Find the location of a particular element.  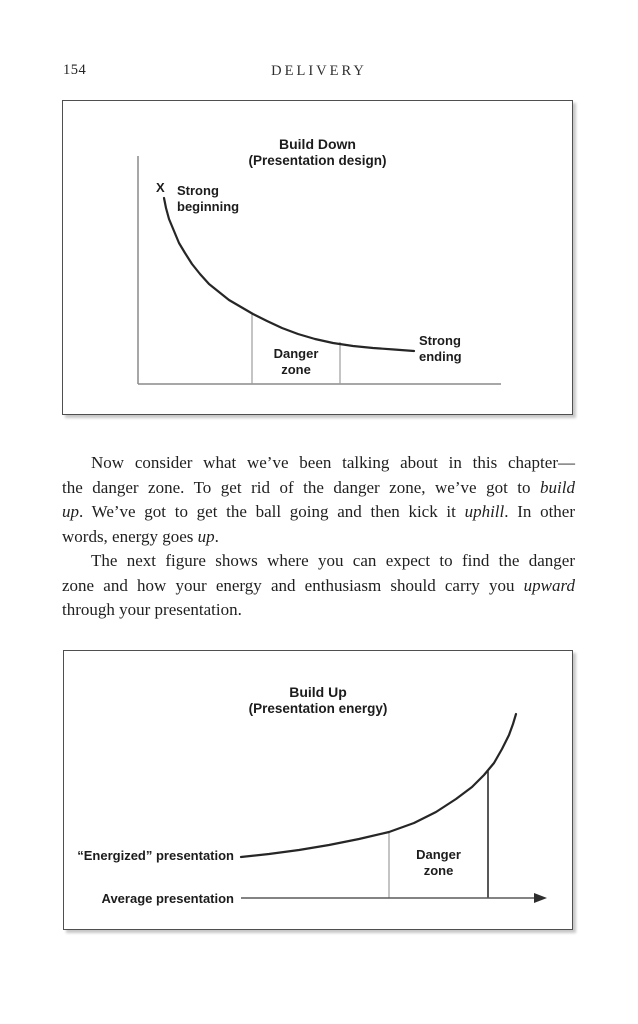

strong-ending-label: Strong ending is located at coordinates (440, 348).